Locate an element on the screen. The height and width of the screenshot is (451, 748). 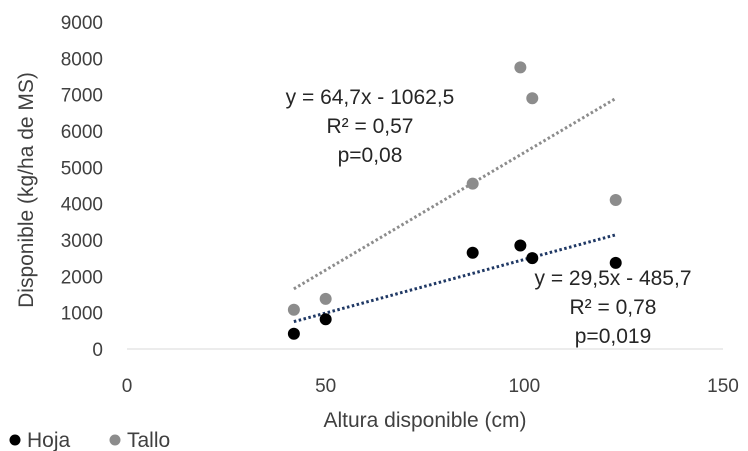
y-tick-label: 6000 is located at coordinates (82, 132).